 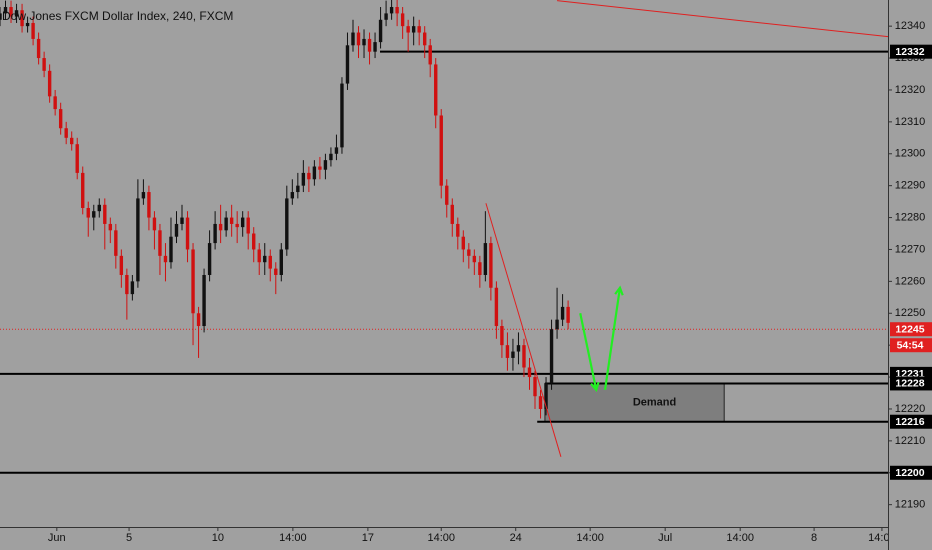 I want to click on chart-title: Dow Jones FXCM Dollar Index, 240, FXCM, so click(x=117, y=16).